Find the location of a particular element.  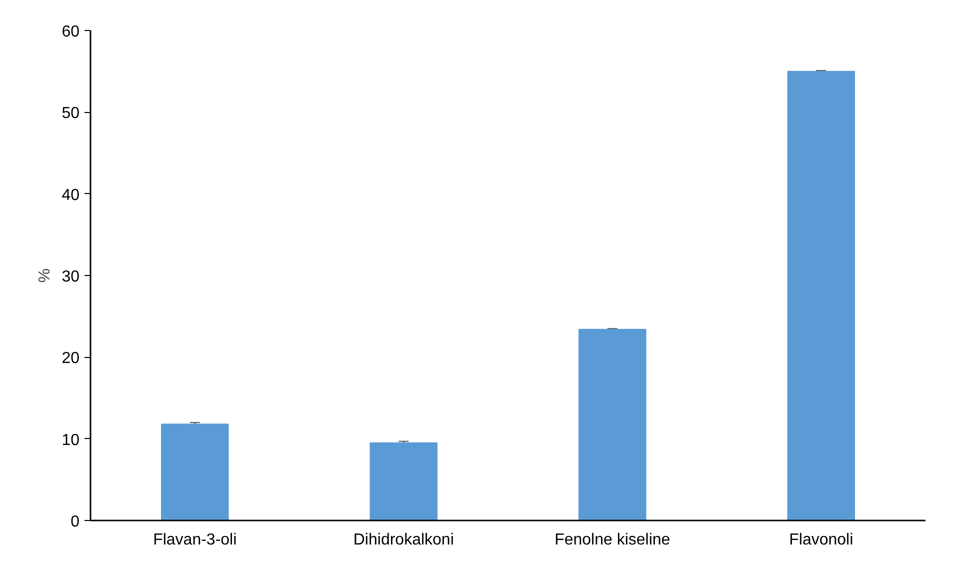

x-tick-label: Flavonoli is located at coordinates (821, 540).